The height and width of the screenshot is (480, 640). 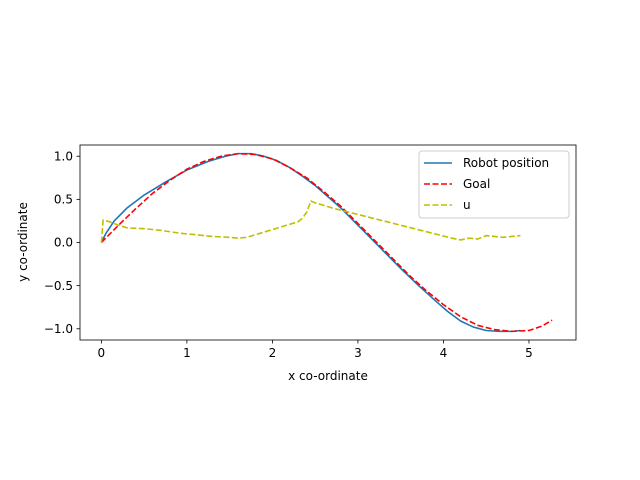 I want to click on legend-box, so click(x=494, y=184).